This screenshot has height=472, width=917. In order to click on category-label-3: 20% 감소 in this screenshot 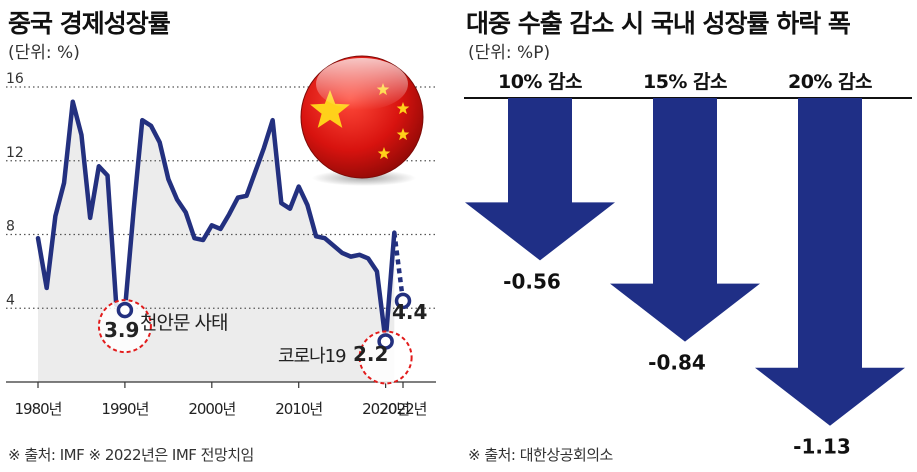, I will do `click(830, 82)`.